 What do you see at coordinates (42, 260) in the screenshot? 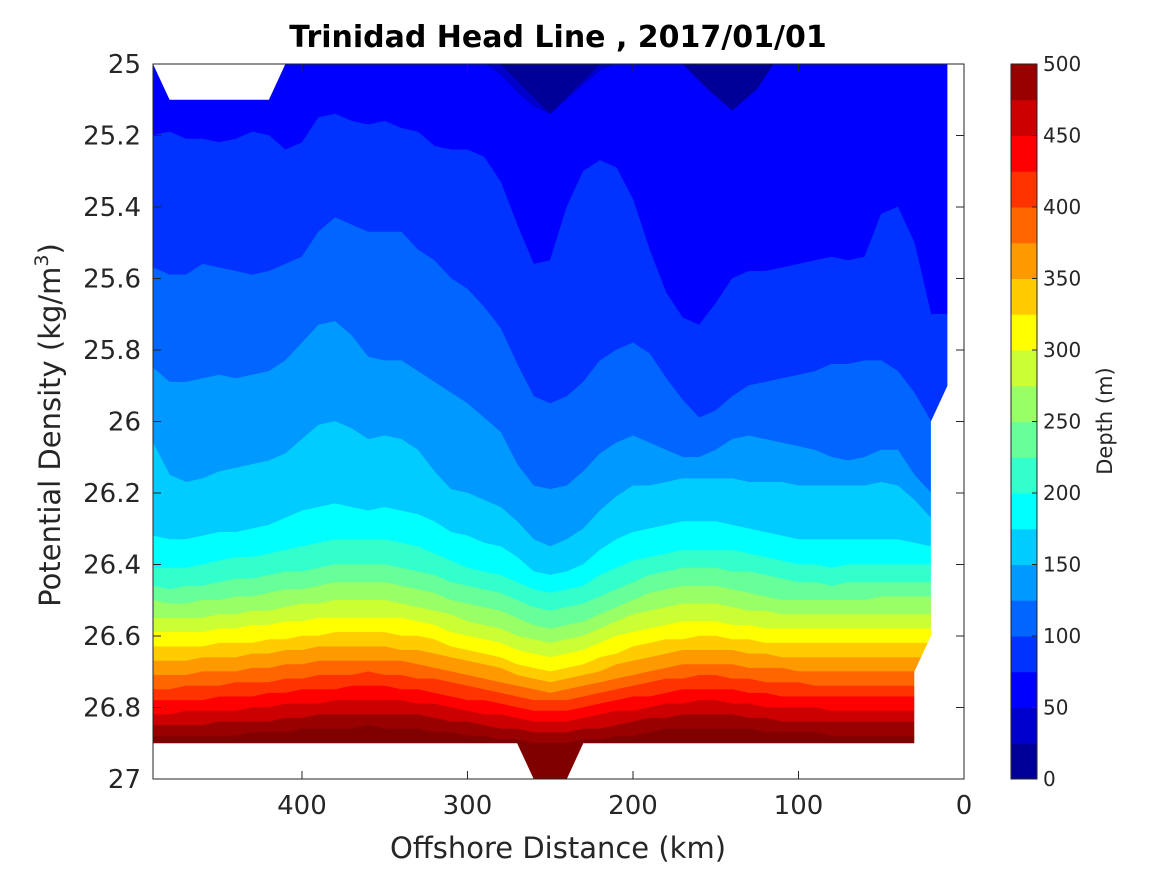
I see `y-axis-label-superscript: 3` at bounding box center [42, 260].